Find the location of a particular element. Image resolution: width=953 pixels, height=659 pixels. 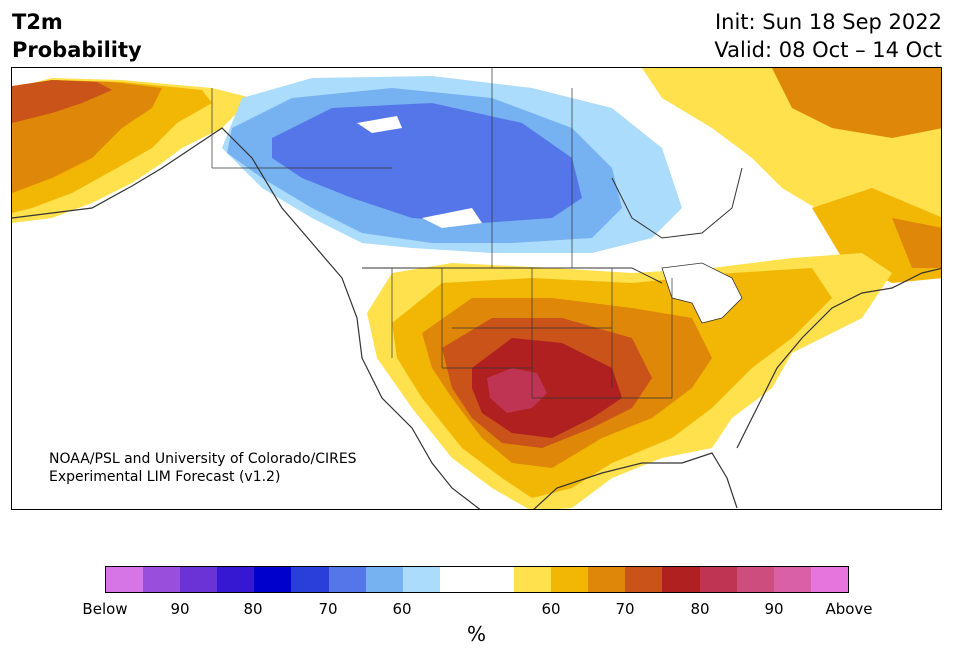

map-title: T2m Probability is located at coordinates (77, 36).